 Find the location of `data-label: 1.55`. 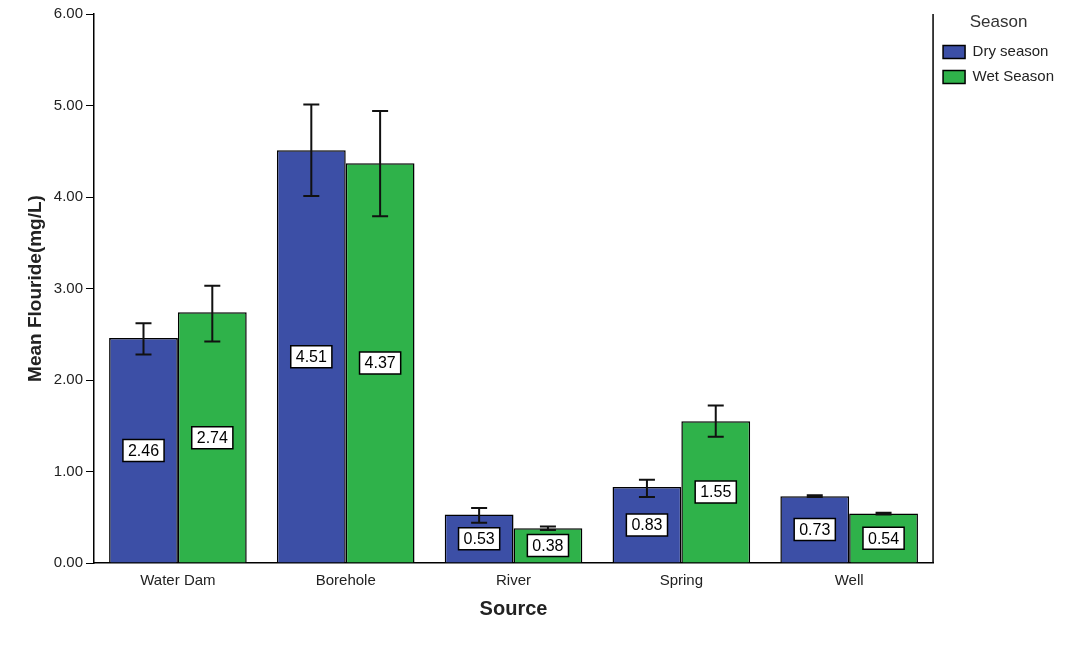

data-label: 1.55 is located at coordinates (716, 492).